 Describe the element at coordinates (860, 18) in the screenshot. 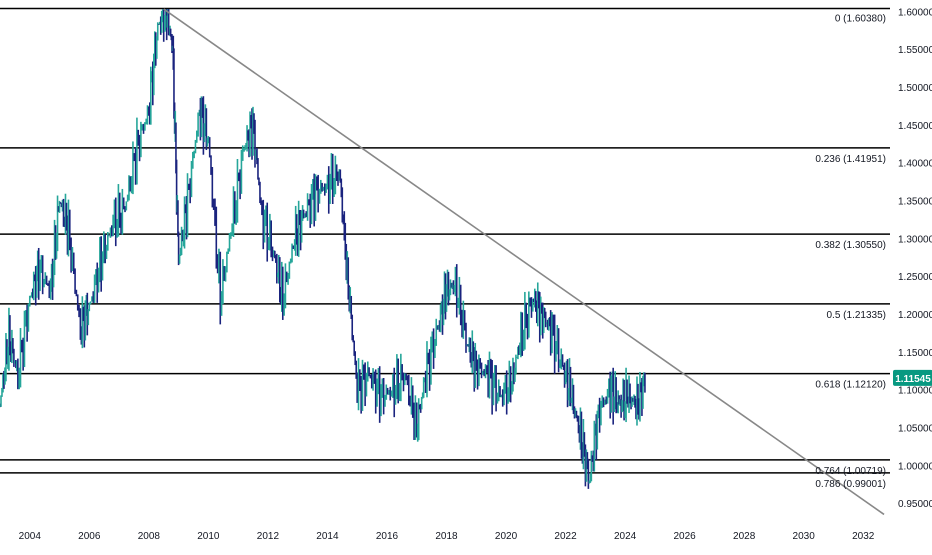

I see `fib-level-label: 0 (1.60380)` at that location.